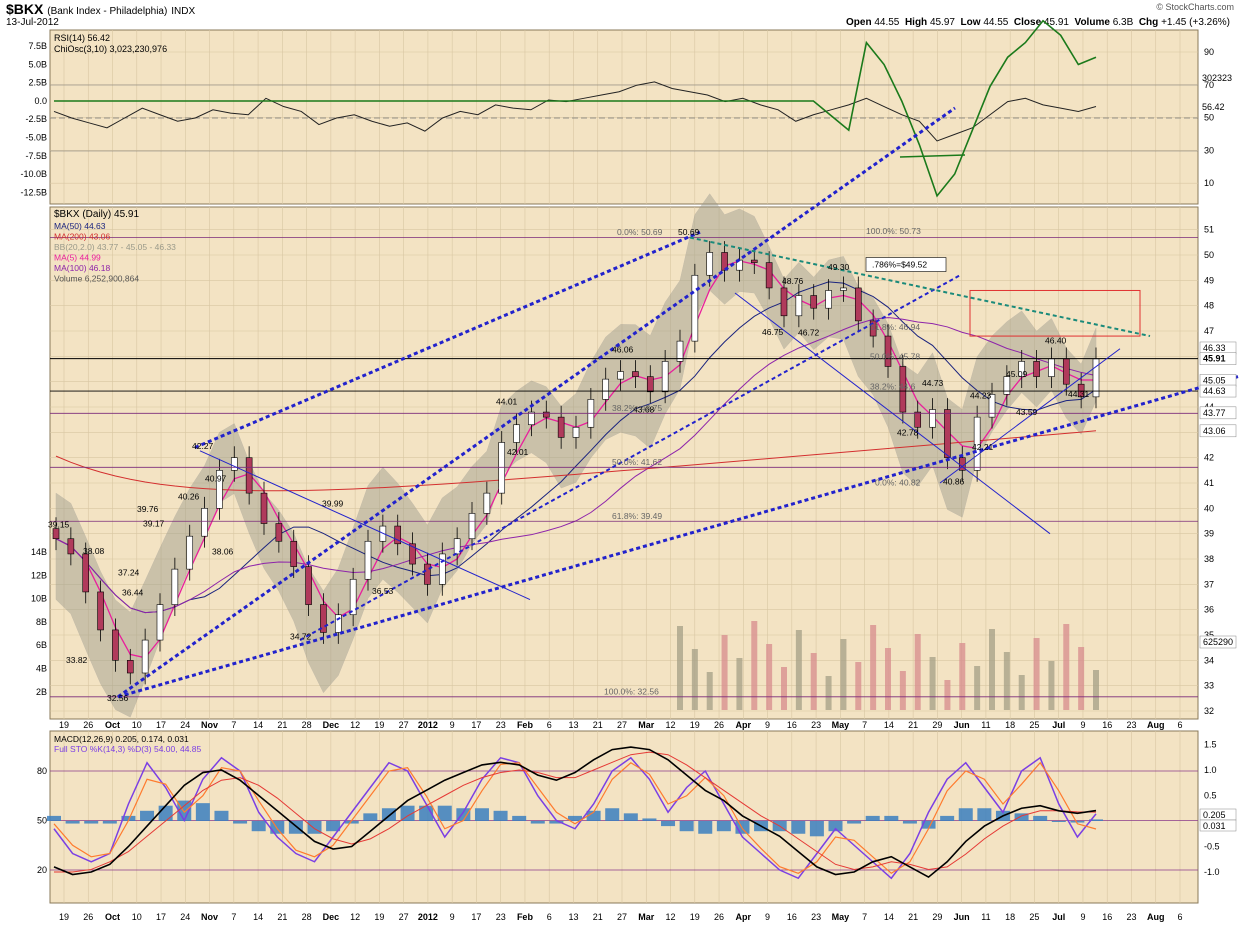  Describe the element at coordinates (82, 38) in the screenshot. I see `rsi-legend: RSI(14) 56.42` at that location.